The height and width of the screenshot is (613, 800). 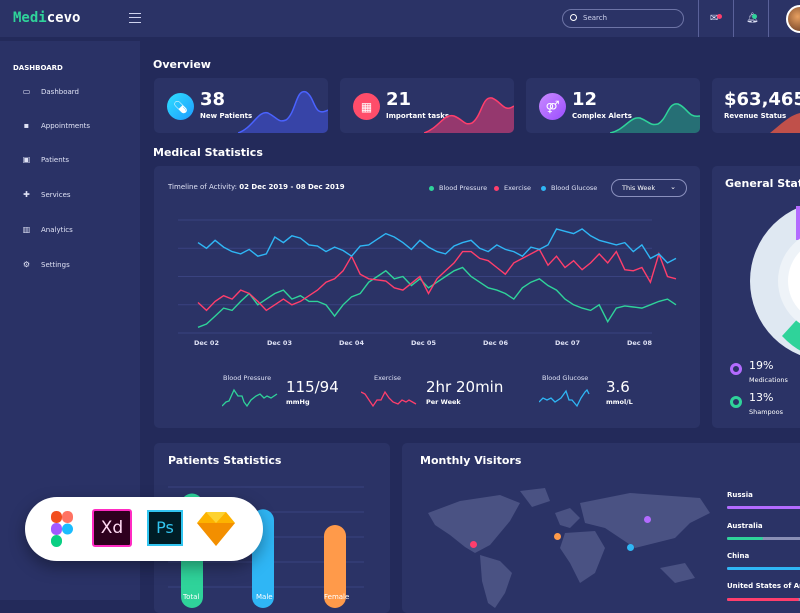 What do you see at coordinates (437, 297) in the screenshot?
I see `series-line-blood-pressure` at bounding box center [437, 297].